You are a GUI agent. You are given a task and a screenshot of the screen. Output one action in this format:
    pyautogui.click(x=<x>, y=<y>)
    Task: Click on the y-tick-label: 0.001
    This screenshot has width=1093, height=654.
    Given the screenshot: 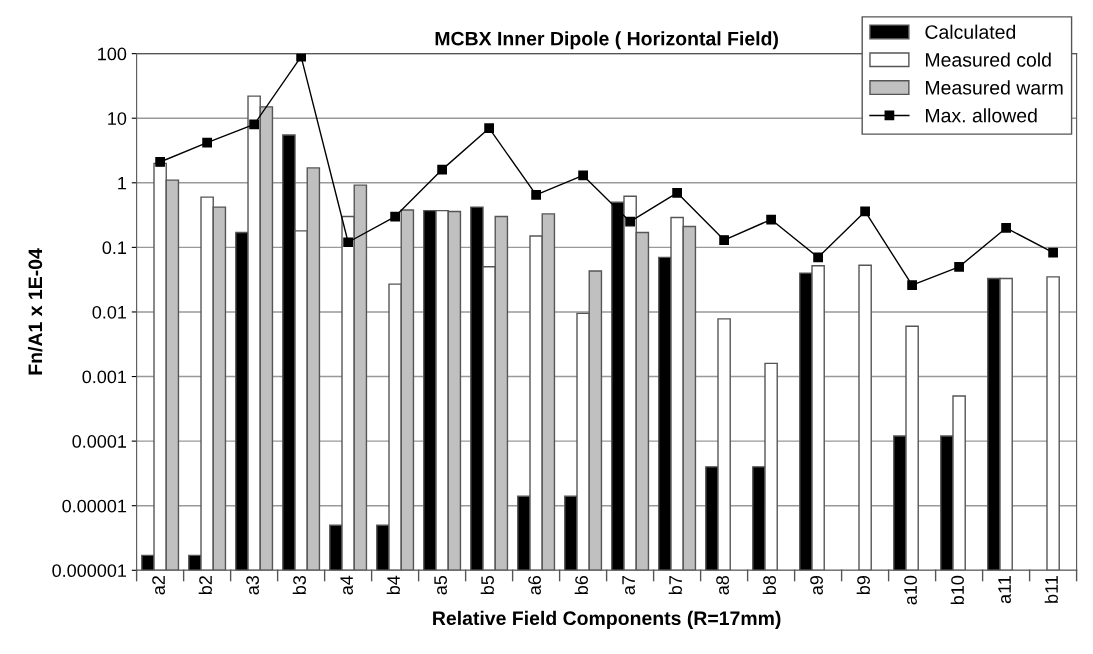 What is the action you would take?
    pyautogui.click(x=104, y=377)
    